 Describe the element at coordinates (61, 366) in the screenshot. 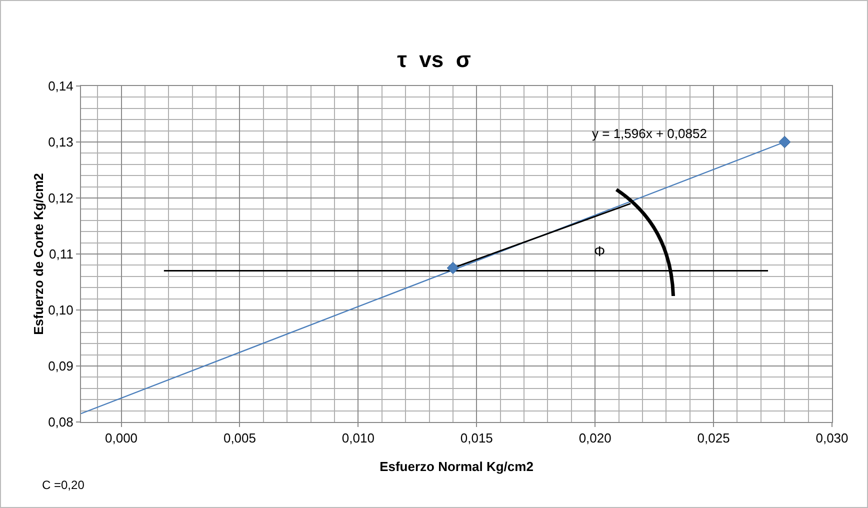

I see `y-tick-label: 0,09` at that location.